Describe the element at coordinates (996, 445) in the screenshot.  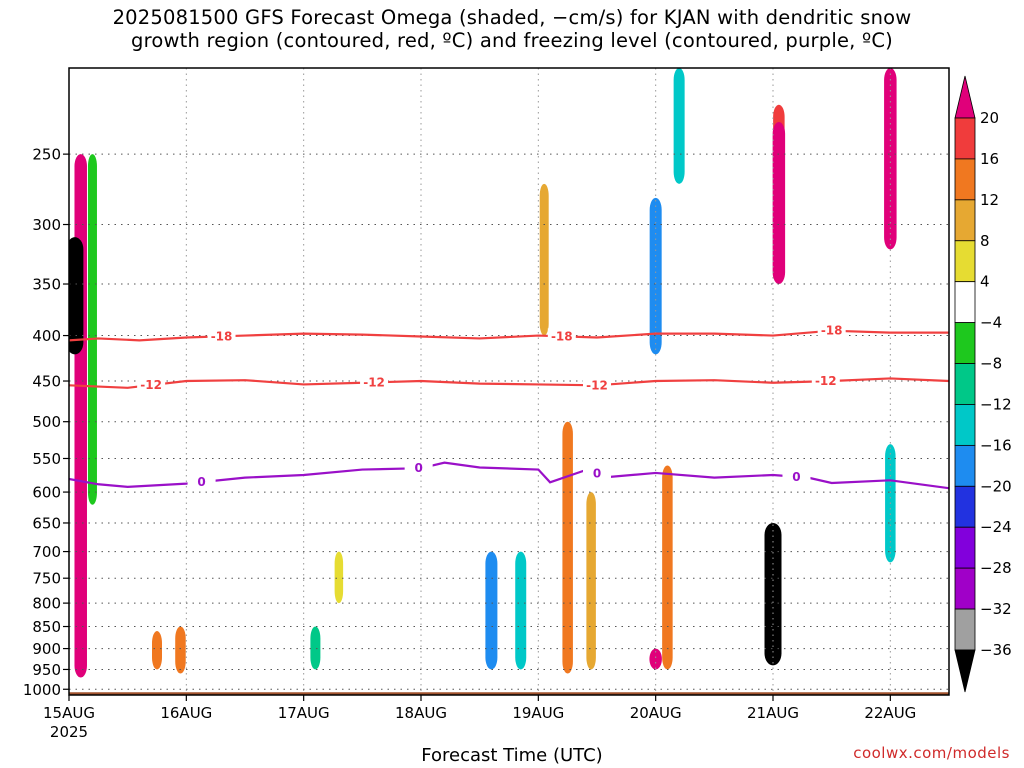
I see `colorbar-label--16: −16` at that location.